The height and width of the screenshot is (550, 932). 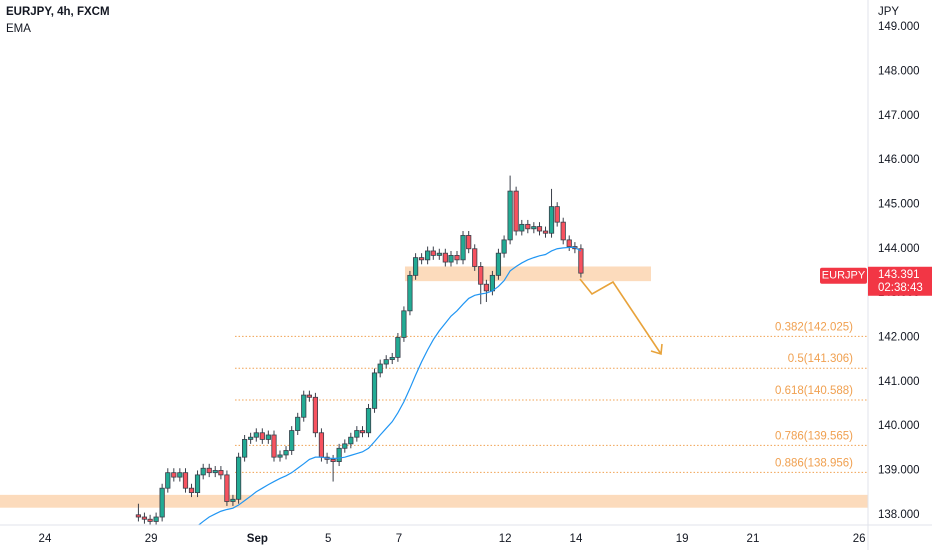 What do you see at coordinates (899, 27) in the screenshot?
I see `y-tick-label: 149.000` at bounding box center [899, 27].